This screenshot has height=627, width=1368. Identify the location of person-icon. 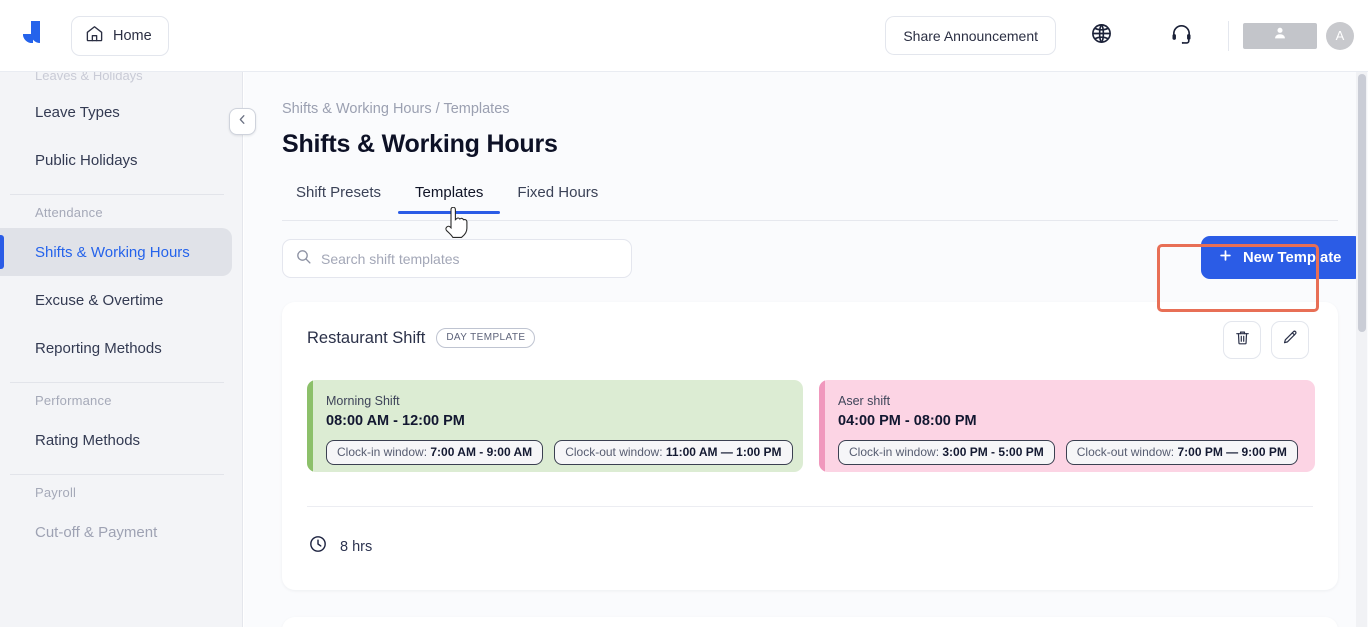
(1280, 35).